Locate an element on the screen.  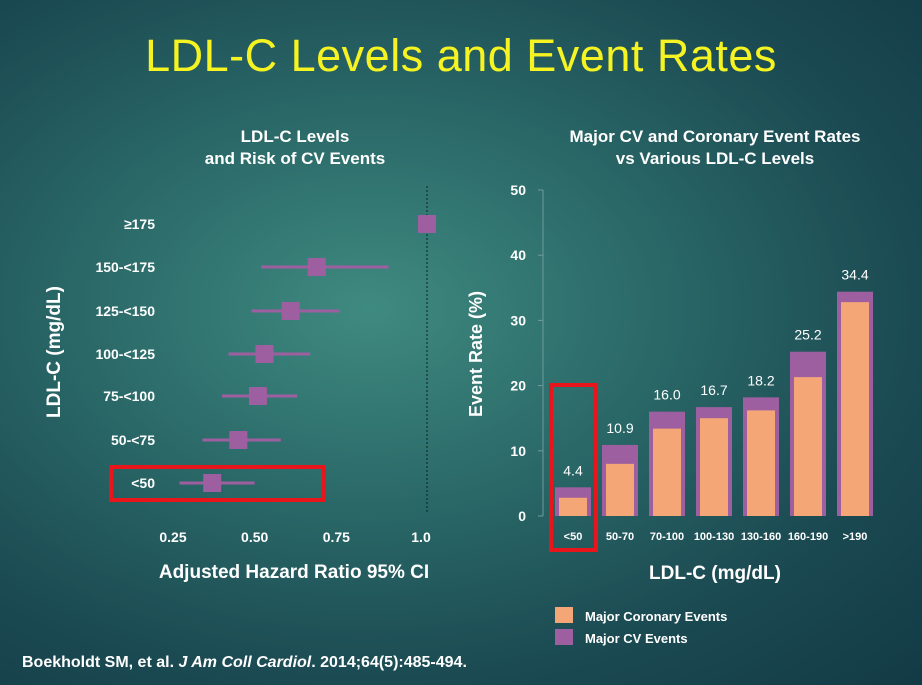
bar-data-label: 16.0 is located at coordinates (666, 395).